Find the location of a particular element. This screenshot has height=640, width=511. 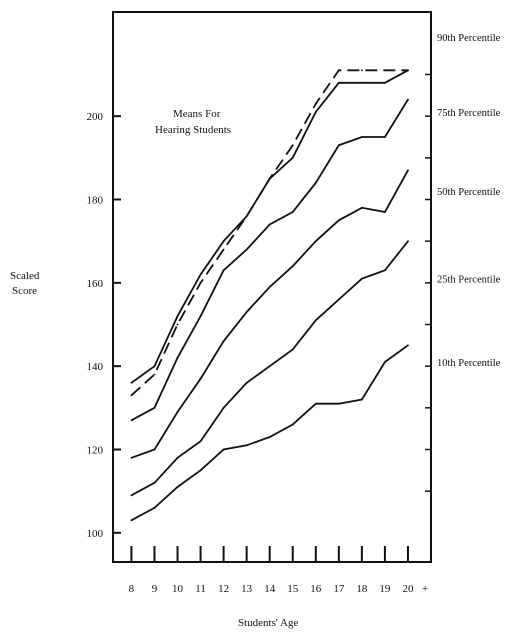

x-tick-label: 11 is located at coordinates (200, 589).